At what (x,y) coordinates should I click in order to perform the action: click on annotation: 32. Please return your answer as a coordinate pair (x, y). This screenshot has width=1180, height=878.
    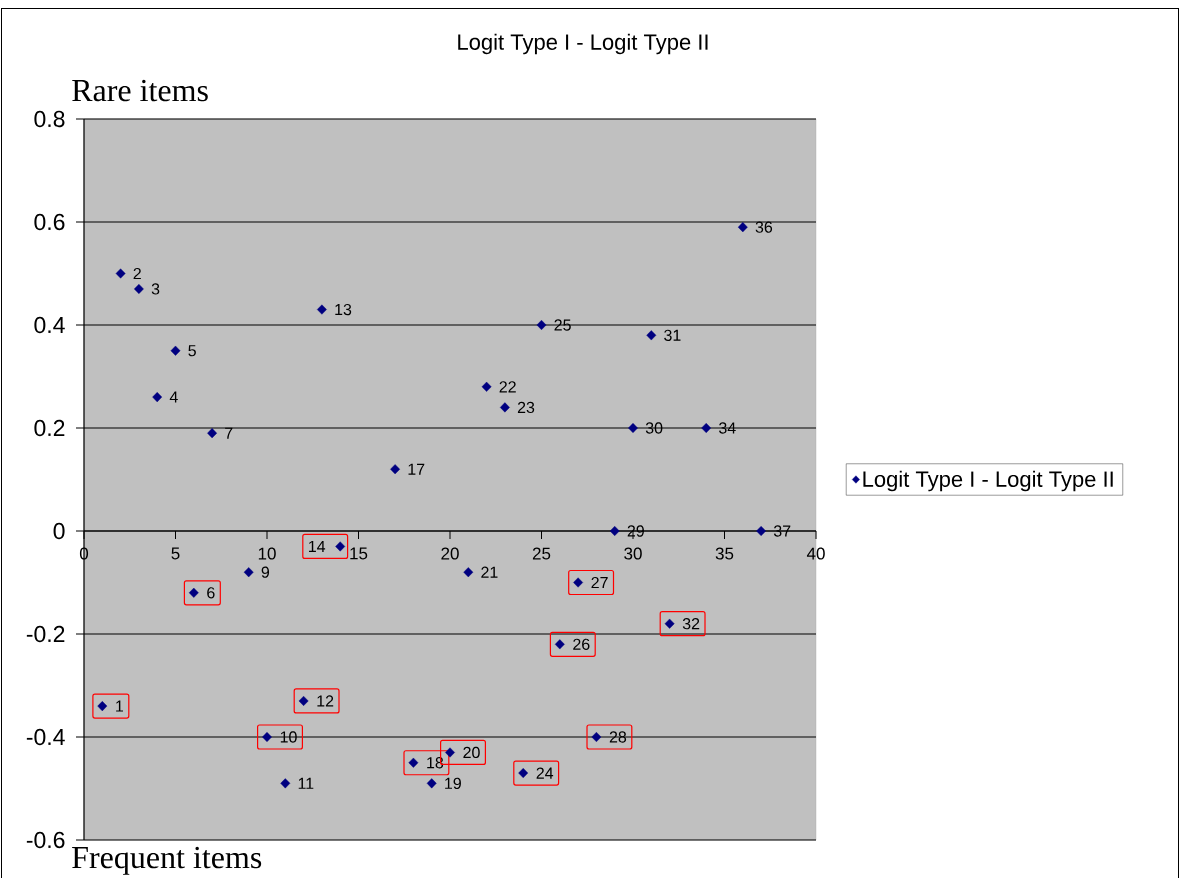
    Looking at the image, I should click on (691, 624).